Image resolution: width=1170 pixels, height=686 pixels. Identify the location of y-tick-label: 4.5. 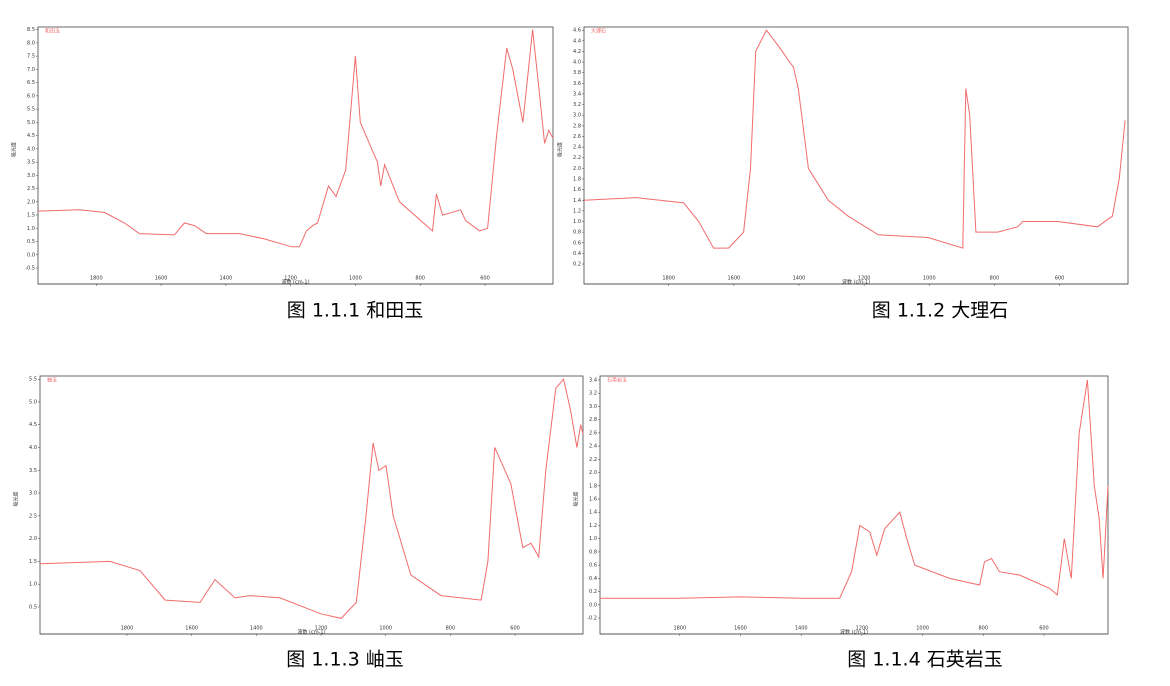
(31, 136).